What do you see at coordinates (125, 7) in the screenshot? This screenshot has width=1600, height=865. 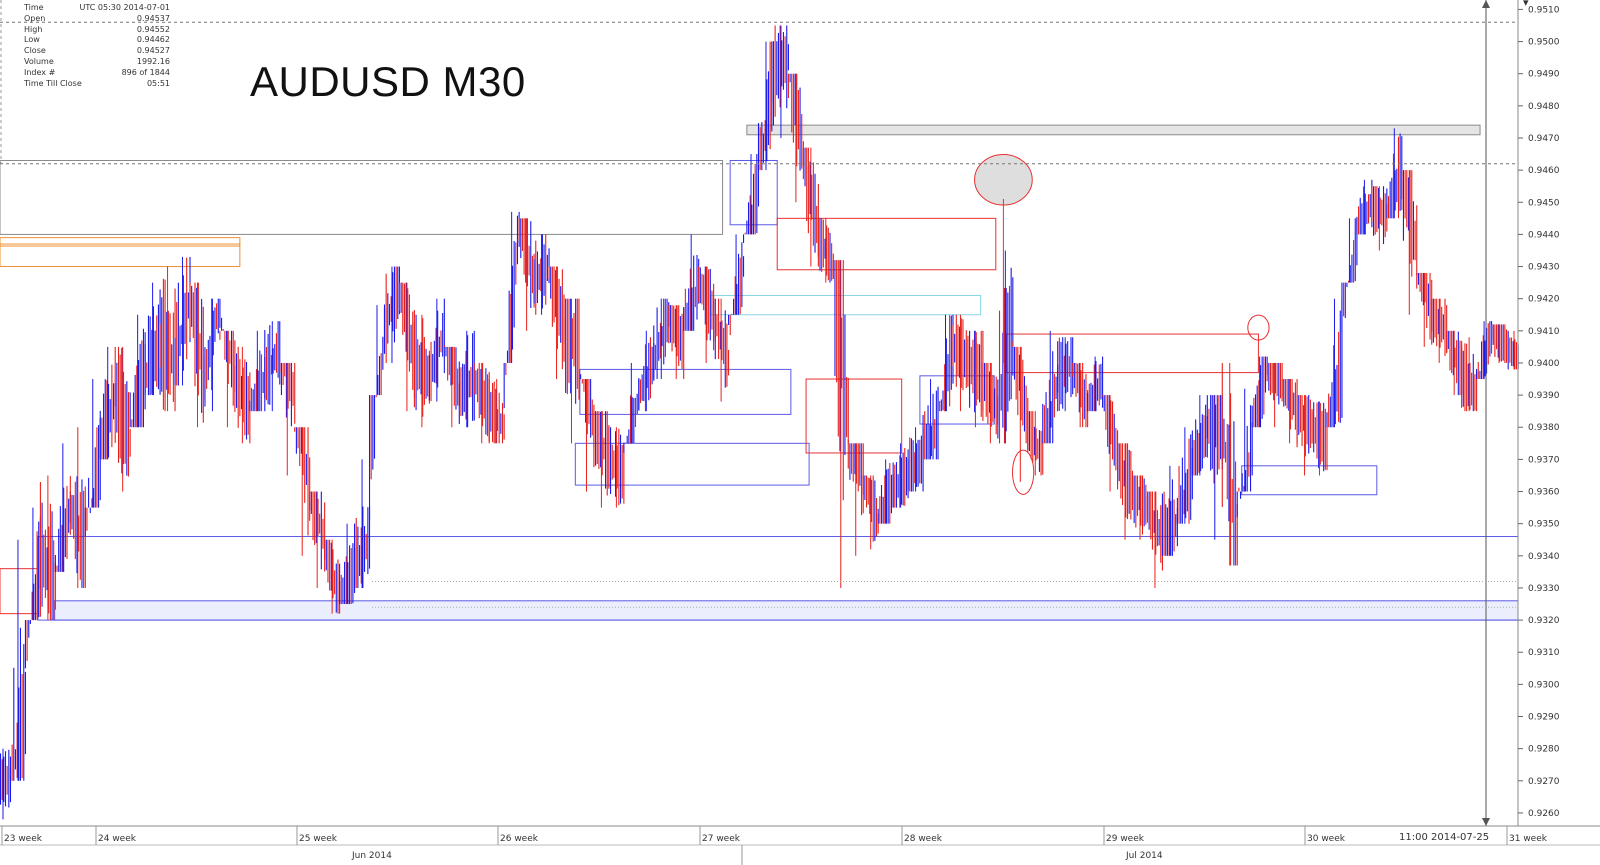 I see `info-value: UTC 05:30 2014-07-01` at bounding box center [125, 7].